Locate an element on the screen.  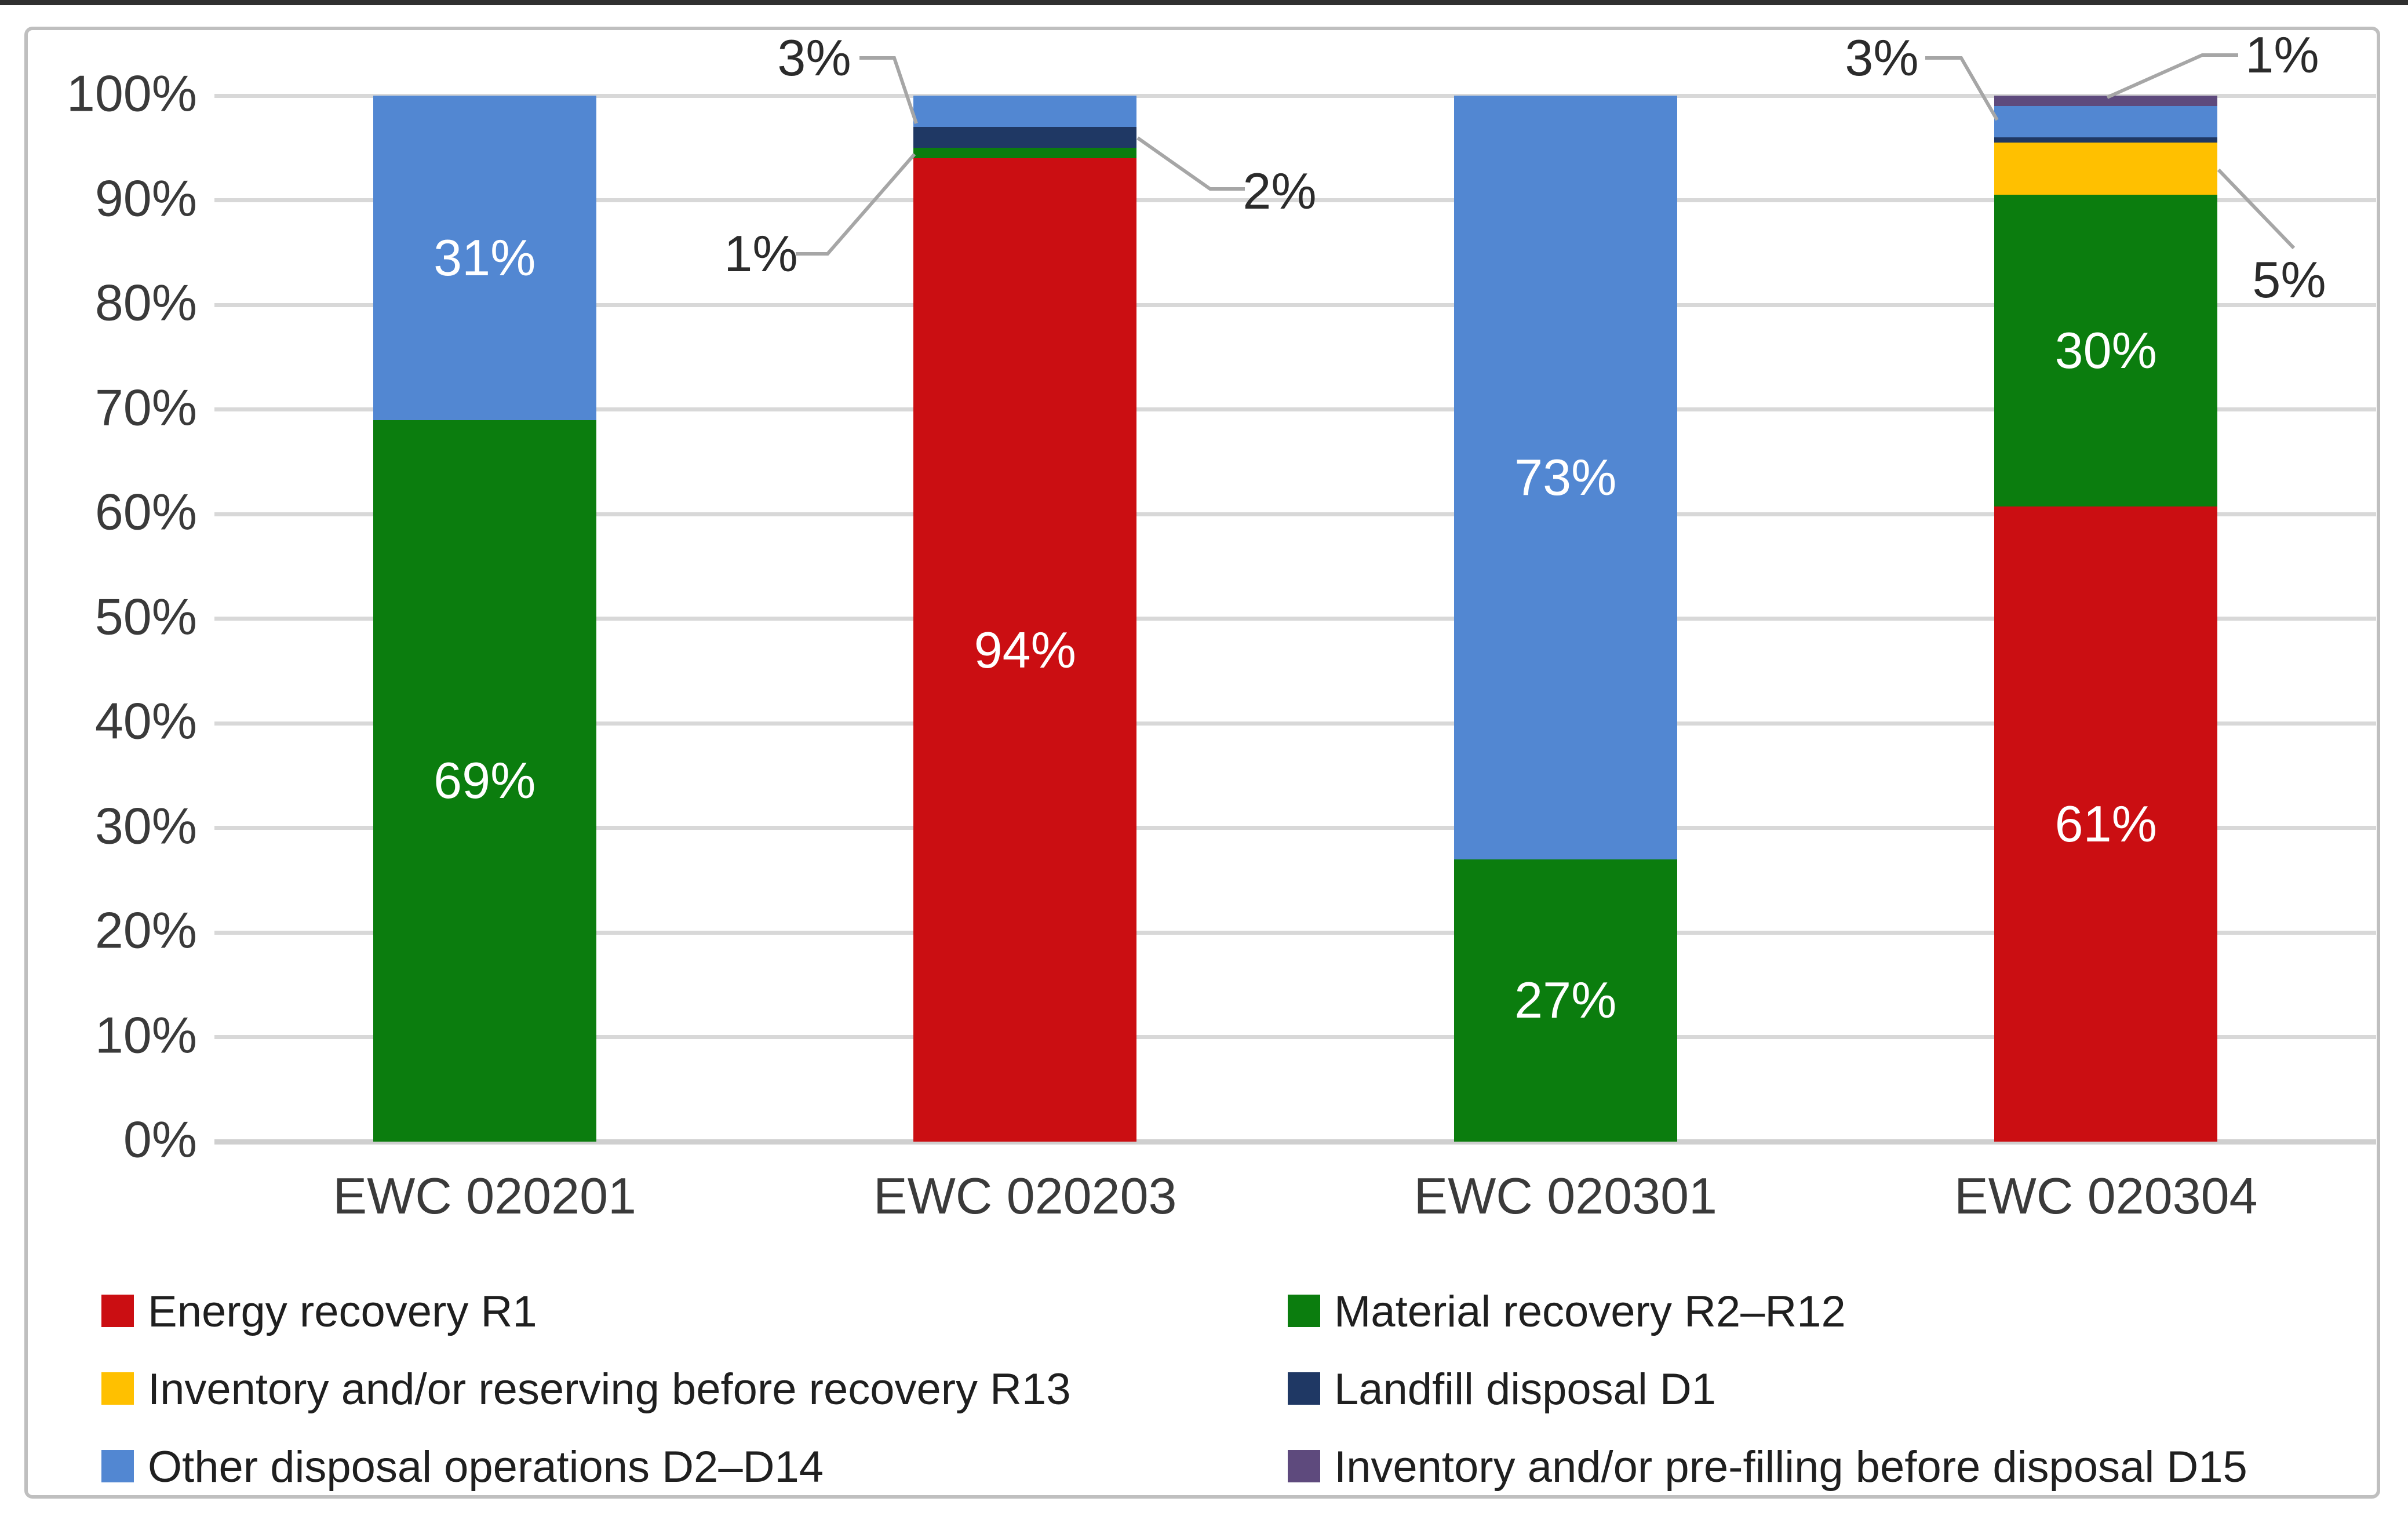
legend-label-other-disposal-operations-d2-d14: Other disposal operations D2–D14 is located at coordinates (486, 1467).